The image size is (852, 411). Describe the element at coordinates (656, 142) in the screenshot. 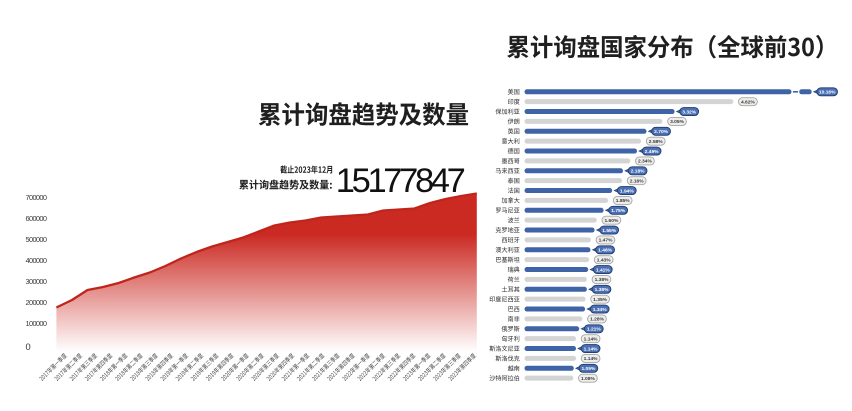

I see `svg-text: 2.58%` at that location.